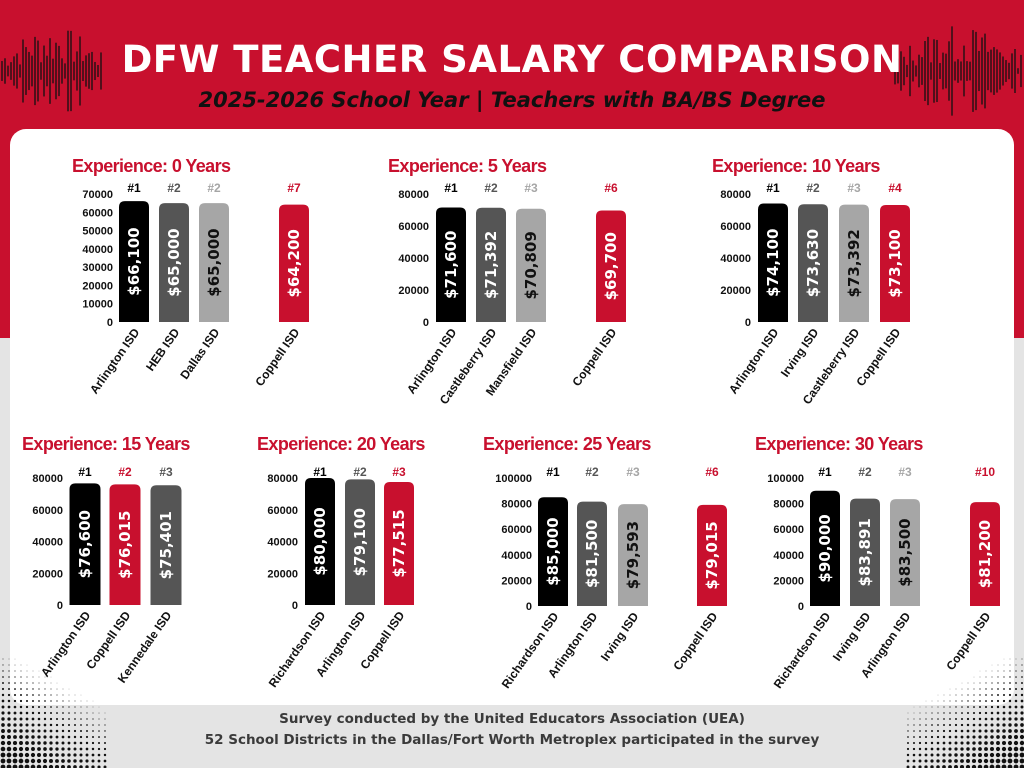 This screenshot has height=768, width=1024. What do you see at coordinates (531, 265) in the screenshot?
I see `bar-value-label: $70,809` at bounding box center [531, 265].